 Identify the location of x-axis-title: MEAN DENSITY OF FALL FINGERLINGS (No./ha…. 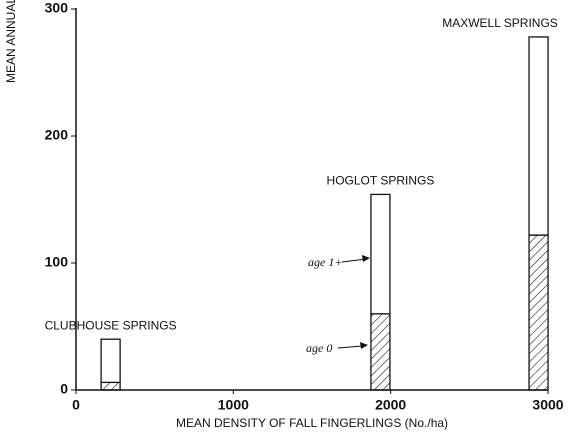
(312, 423).